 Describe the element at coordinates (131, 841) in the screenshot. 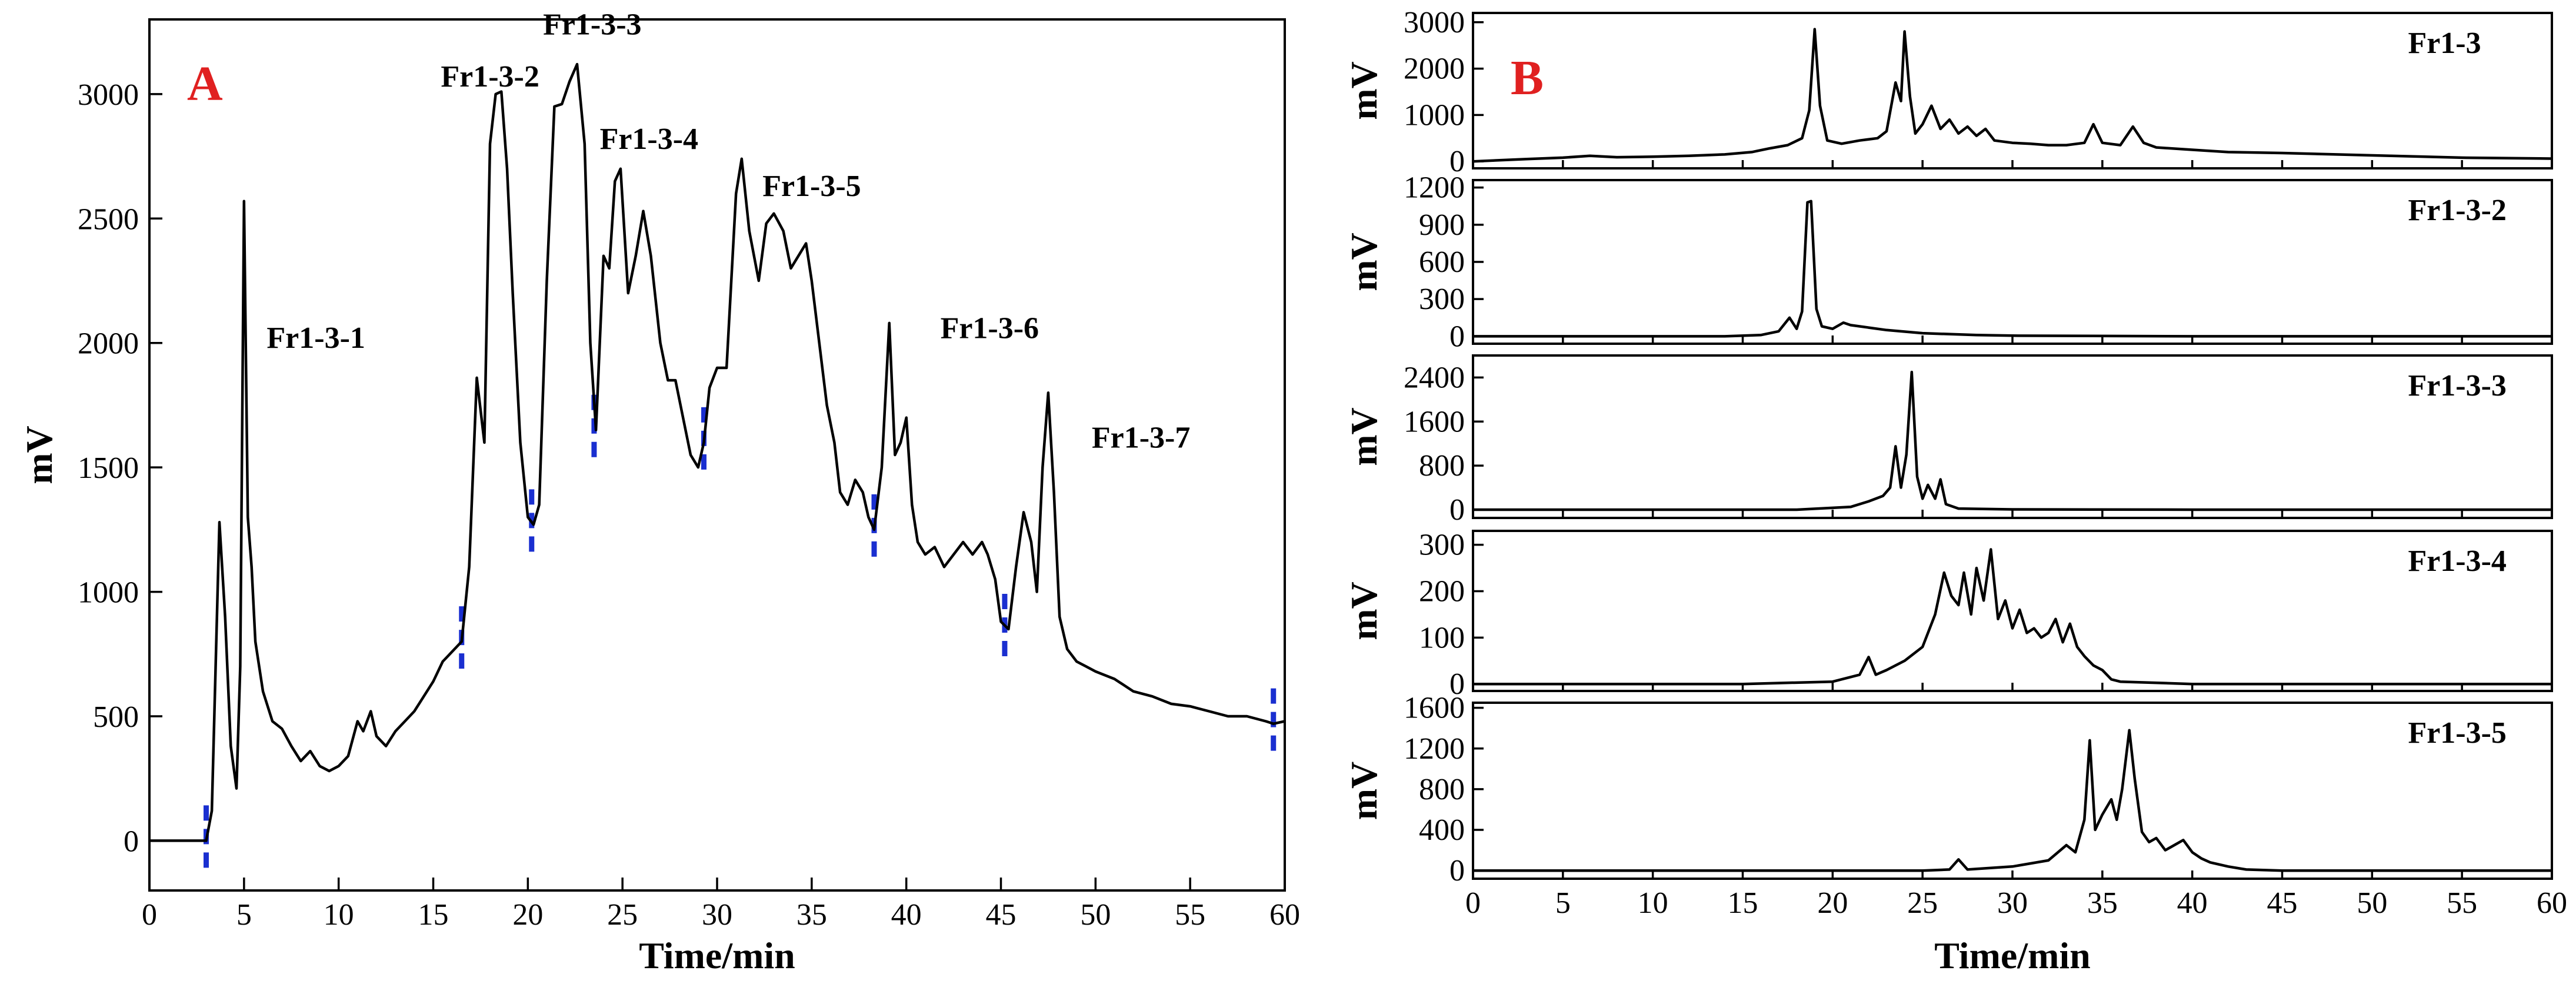

I see `panel-a-y-tick-label: 0` at that location.